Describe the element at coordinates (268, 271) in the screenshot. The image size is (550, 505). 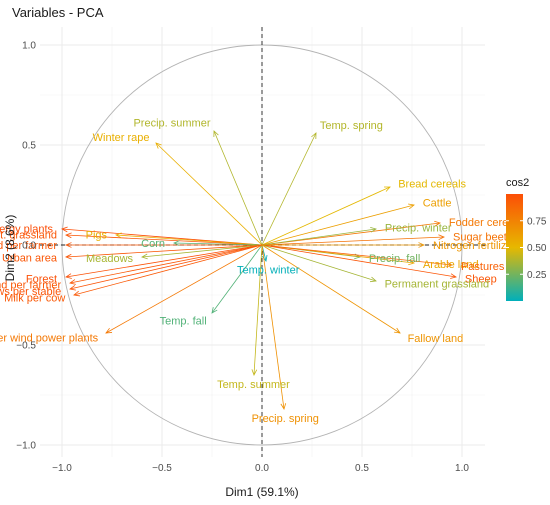
I see `label-temp-winter: Temp. winter` at that location.